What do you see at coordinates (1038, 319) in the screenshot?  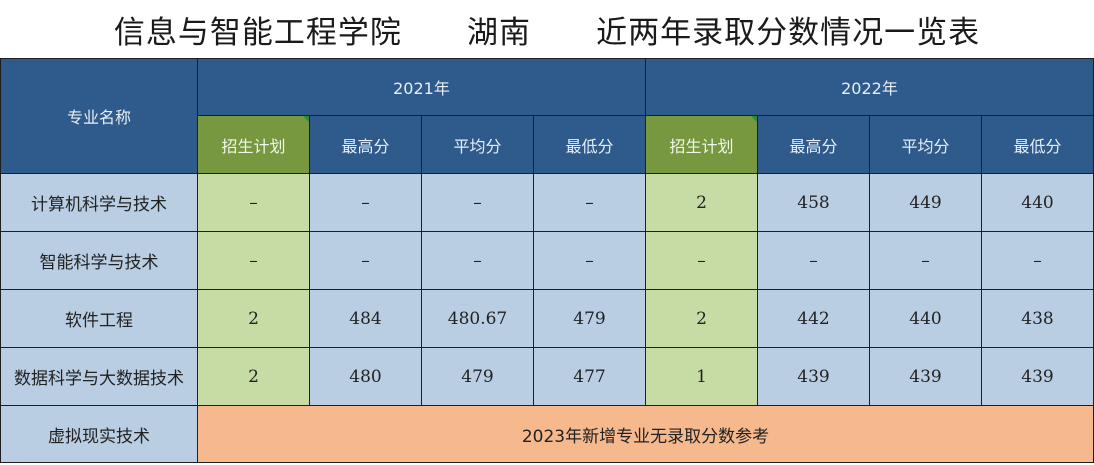 I see `table-cell-2022-min: 438` at bounding box center [1038, 319].